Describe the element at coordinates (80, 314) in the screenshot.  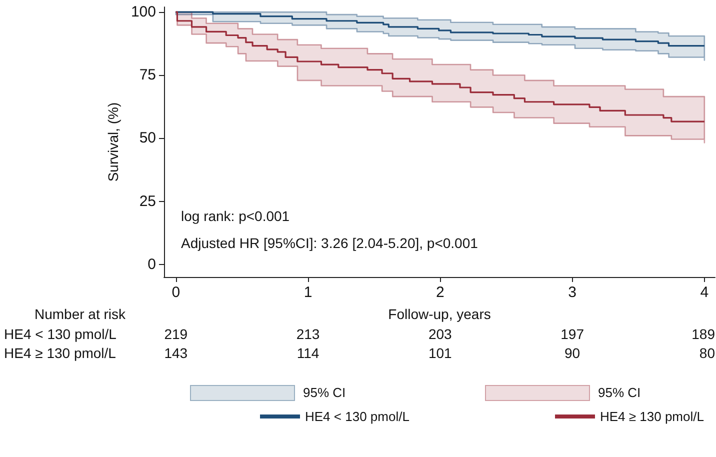
I see `text: Number at risk` at that location.